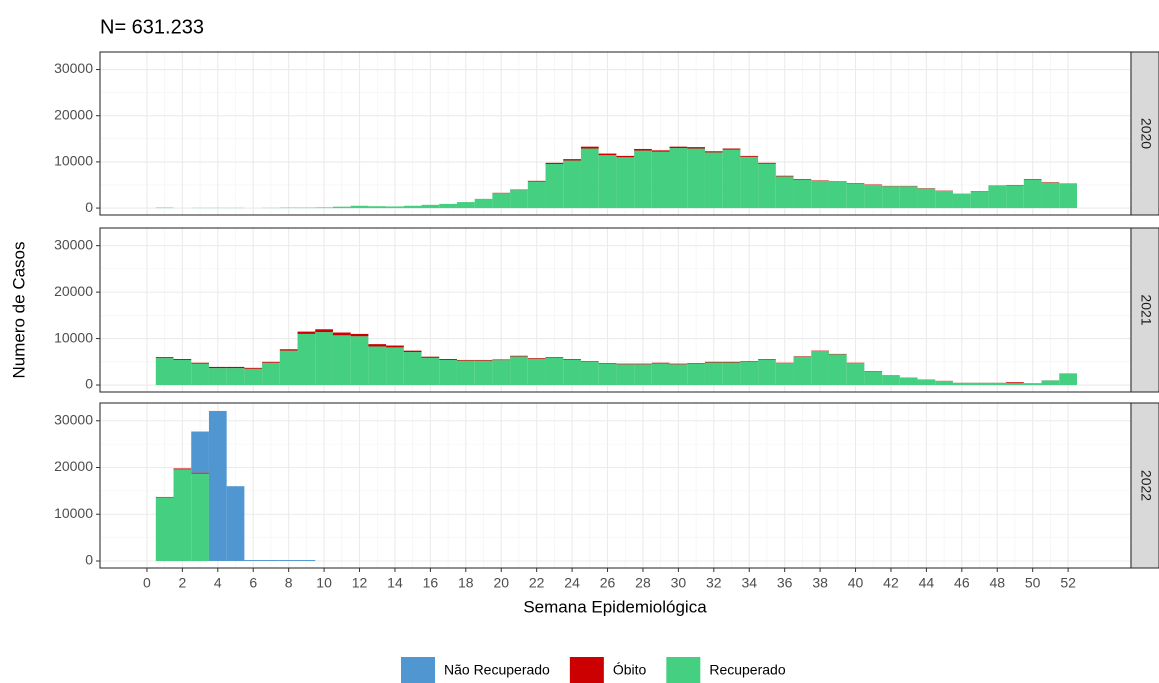 The image size is (1159, 683). Describe the element at coordinates (73, 466) in the screenshot. I see `y-tick-label: 20000` at that location.